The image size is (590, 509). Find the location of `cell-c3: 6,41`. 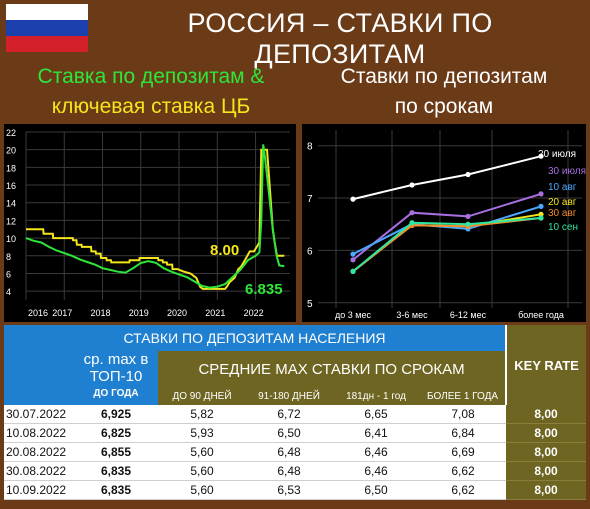

cell-c3: 6,41 is located at coordinates (376, 433).